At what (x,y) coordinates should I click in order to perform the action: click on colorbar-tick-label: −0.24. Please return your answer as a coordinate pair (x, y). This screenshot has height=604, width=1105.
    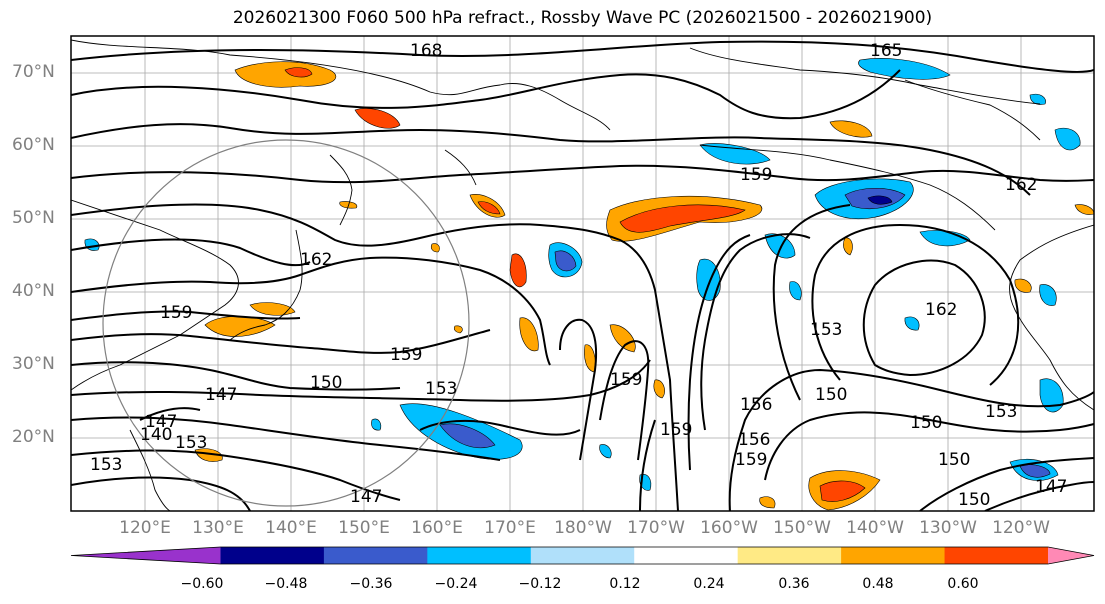
    Looking at the image, I should click on (456, 584).